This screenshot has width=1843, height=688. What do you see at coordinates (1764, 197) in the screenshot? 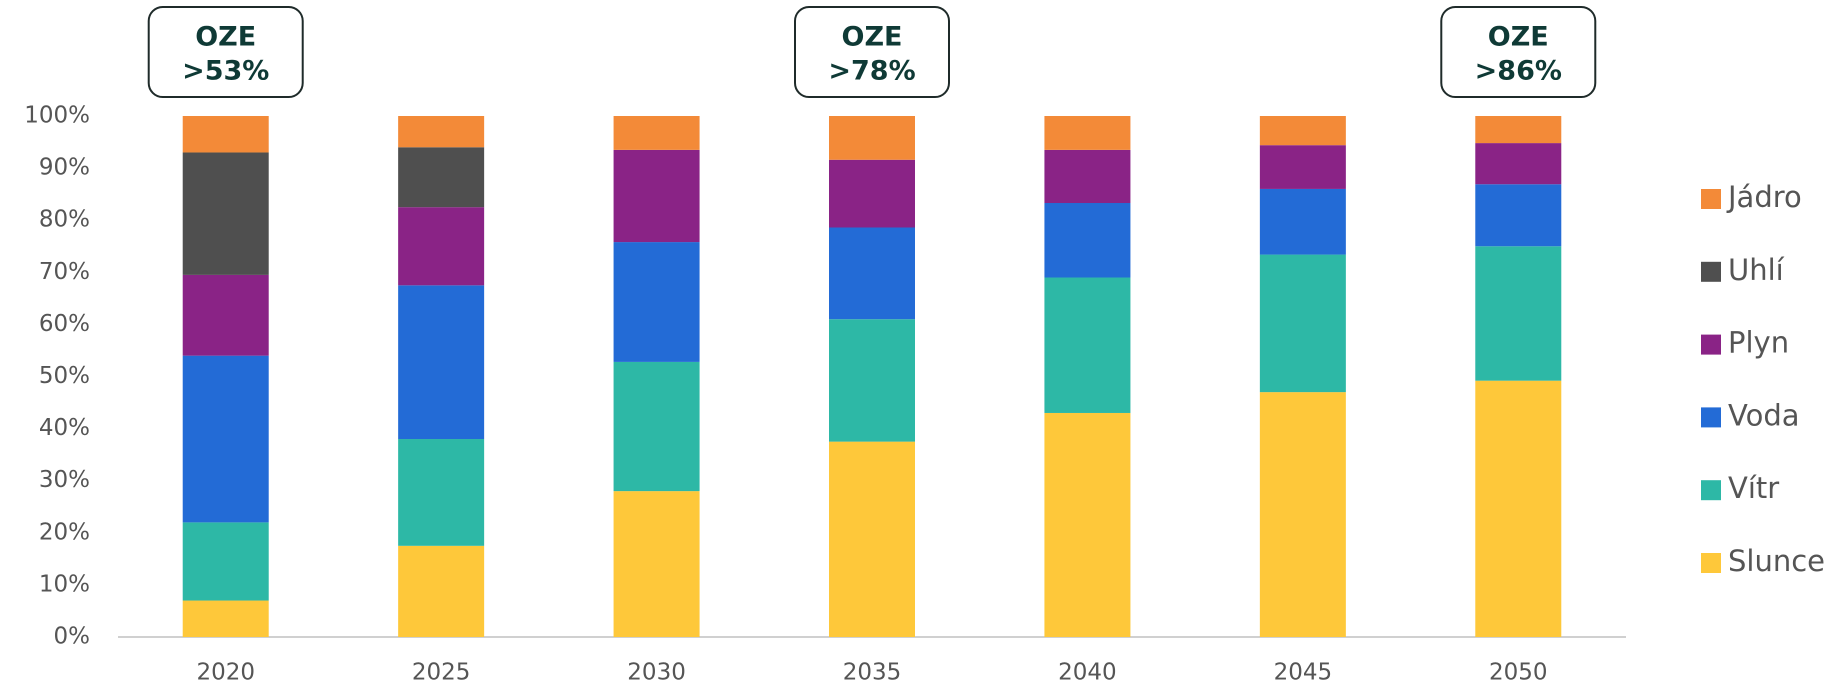
I see `legend-label: Jádro` at bounding box center [1764, 197].